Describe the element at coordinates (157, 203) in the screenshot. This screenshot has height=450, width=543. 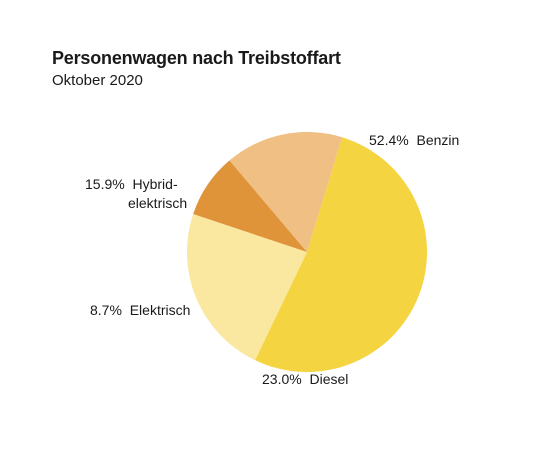
I see `slice-label-line2: elektrisch` at that location.